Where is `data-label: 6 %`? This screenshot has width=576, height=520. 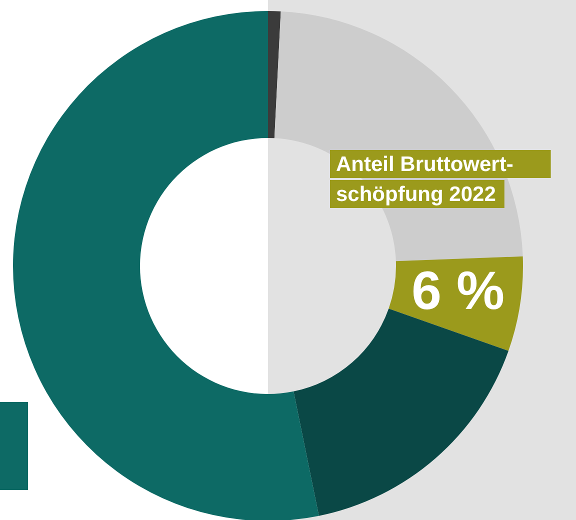
data-label: 6 % is located at coordinates (458, 291).